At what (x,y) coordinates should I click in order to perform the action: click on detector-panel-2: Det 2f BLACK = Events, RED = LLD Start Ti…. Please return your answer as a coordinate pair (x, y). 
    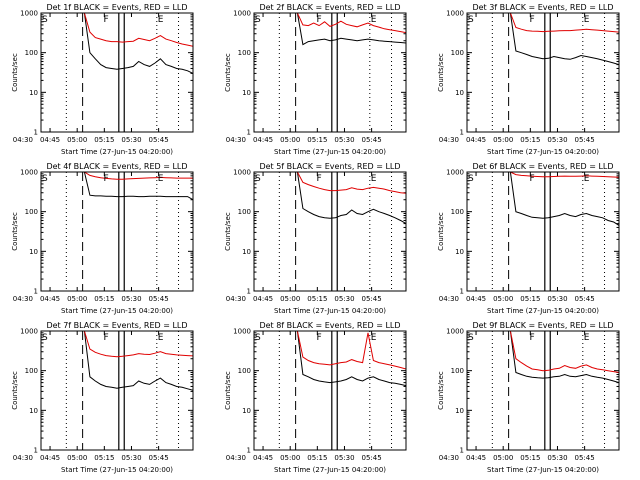
    Looking at the image, I should click on (315, 79).